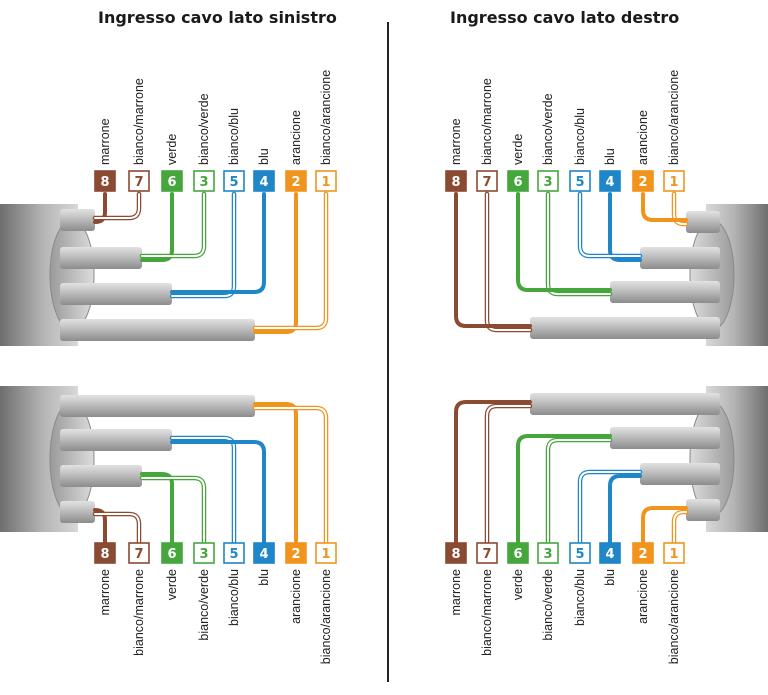  I want to click on right-top-pair-1-insulation, so click(703, 222).